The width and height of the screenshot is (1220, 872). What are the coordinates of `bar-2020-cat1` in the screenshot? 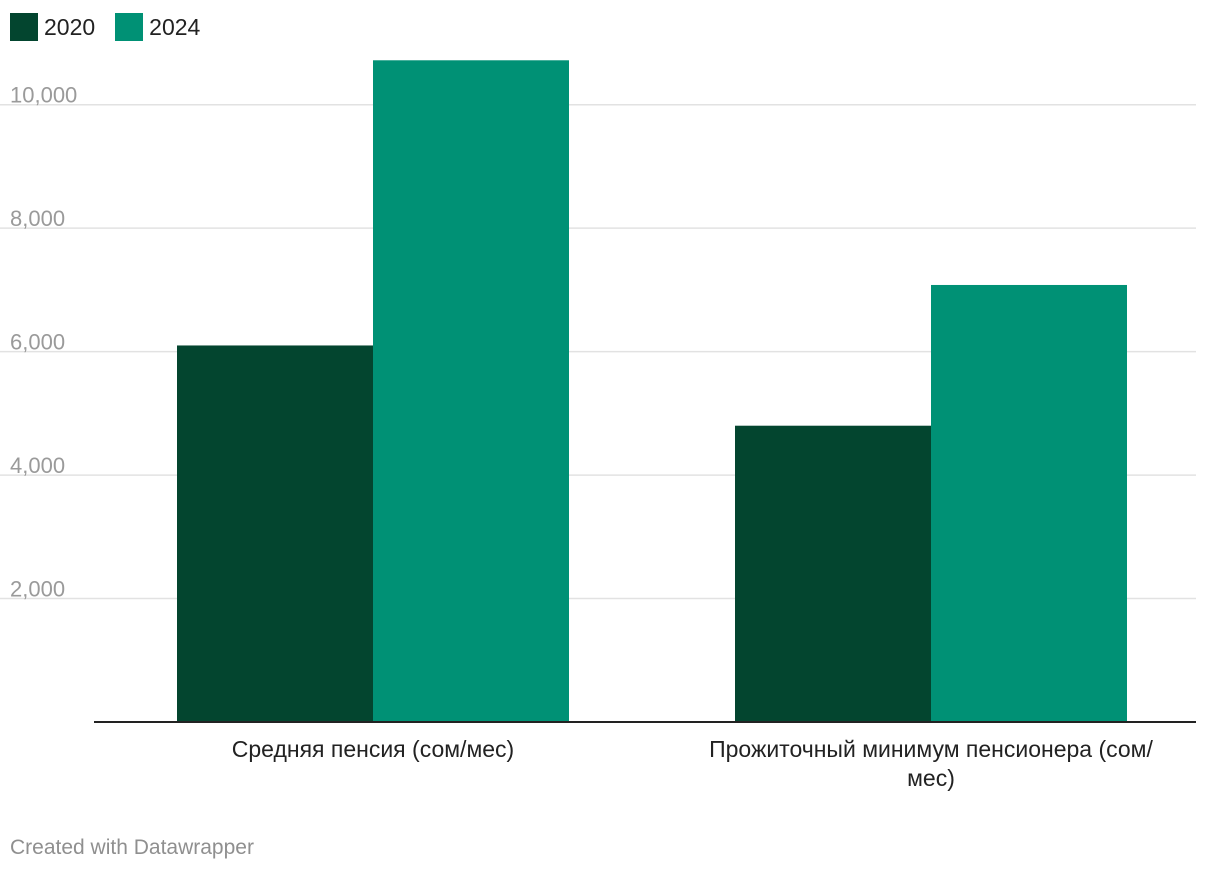 It's located at (833, 573).